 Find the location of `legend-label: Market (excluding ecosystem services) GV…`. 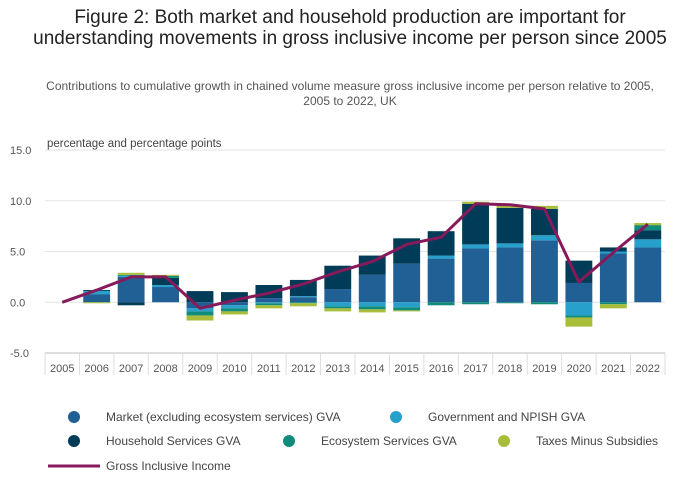

legend-label: Market (excluding ecosystem services) GV… is located at coordinates (223, 417).